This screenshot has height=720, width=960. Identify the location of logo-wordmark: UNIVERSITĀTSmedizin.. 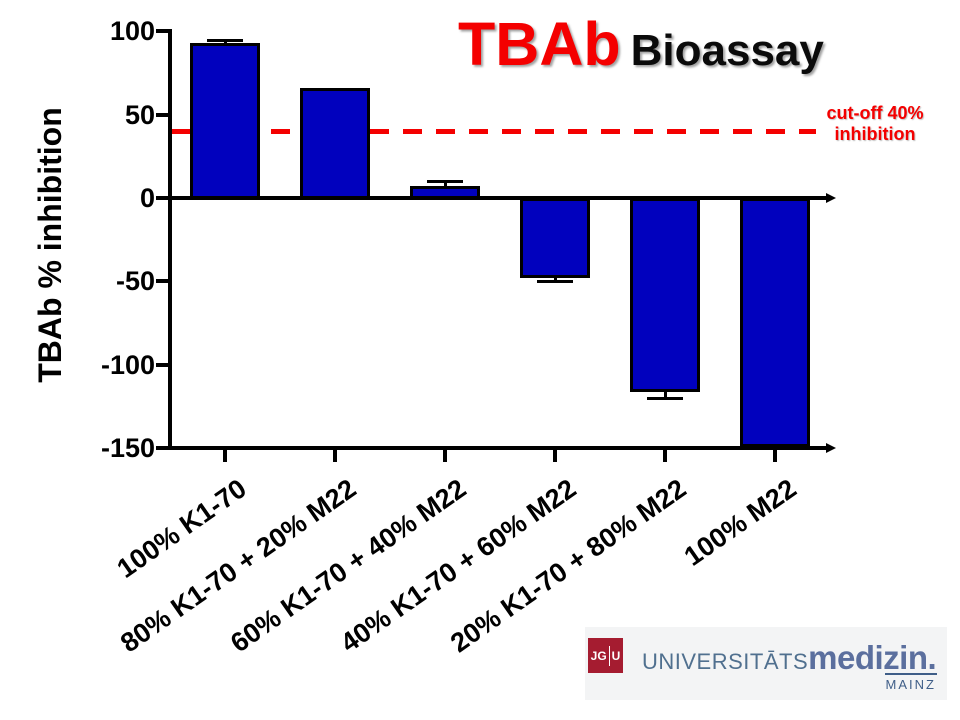
(789, 658).